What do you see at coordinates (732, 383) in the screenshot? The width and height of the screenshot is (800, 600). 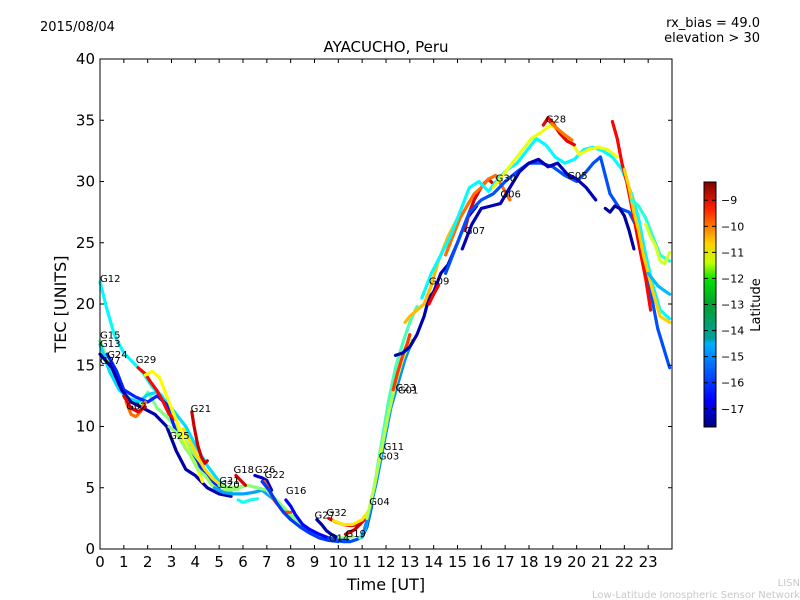 I see `colorbar-tick-label: −16` at bounding box center [732, 383].